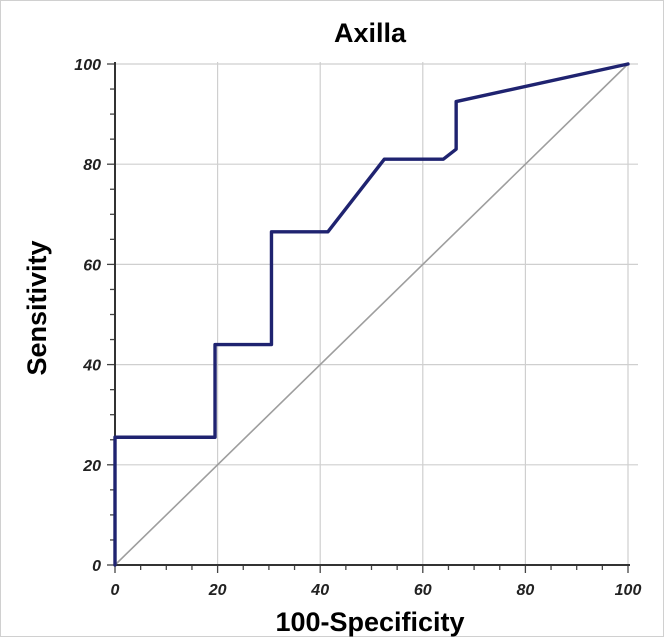 Image resolution: width=664 pixels, height=637 pixels. I want to click on x-tick-label: 40, so click(319, 590).